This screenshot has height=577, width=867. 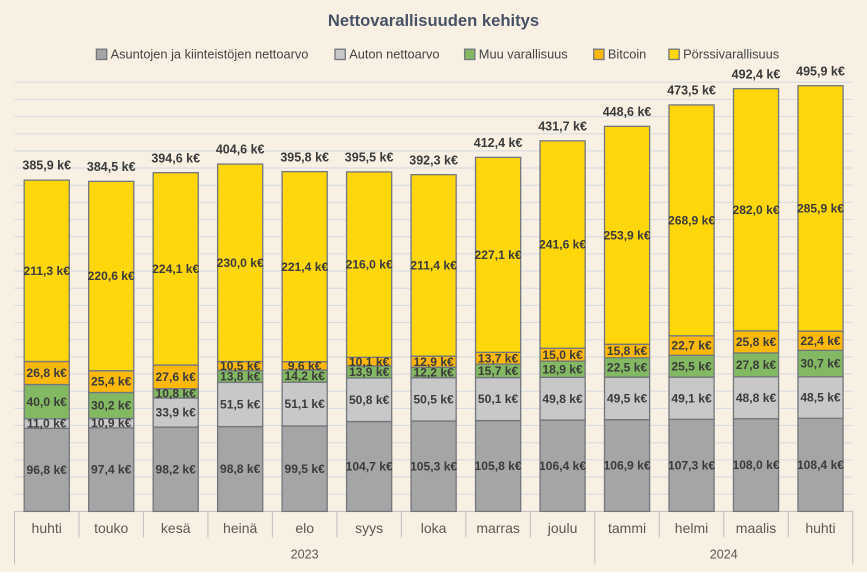 What do you see at coordinates (305, 555) in the screenshot?
I see `svg-text: 2023` at bounding box center [305, 555].